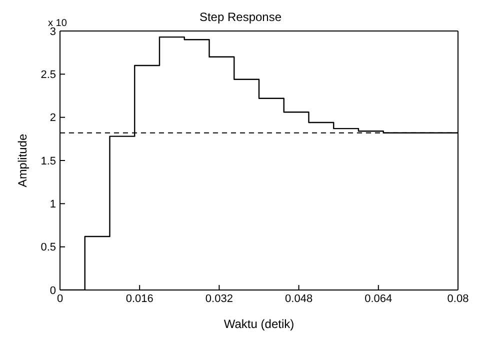  What do you see at coordinates (458, 298) in the screenshot?
I see `x-tick-label: 0.08` at bounding box center [458, 298].